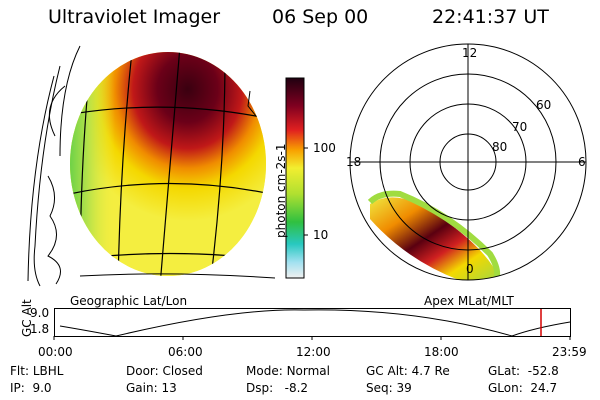 This screenshot has width=600, height=400. I want to click on lat-label-70: 70, so click(520, 127).